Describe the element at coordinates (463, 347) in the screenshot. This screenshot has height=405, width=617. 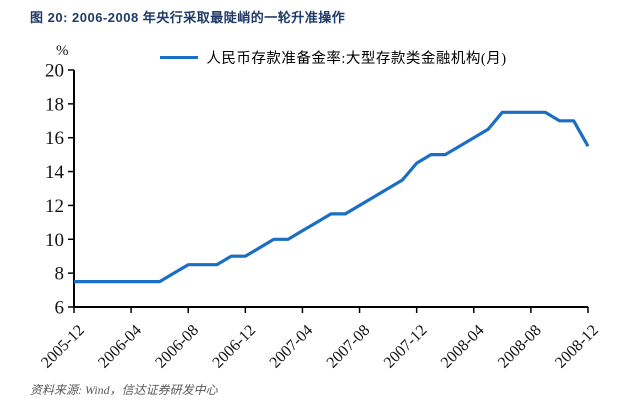
I see `svg-text: 2008-04` at that location.